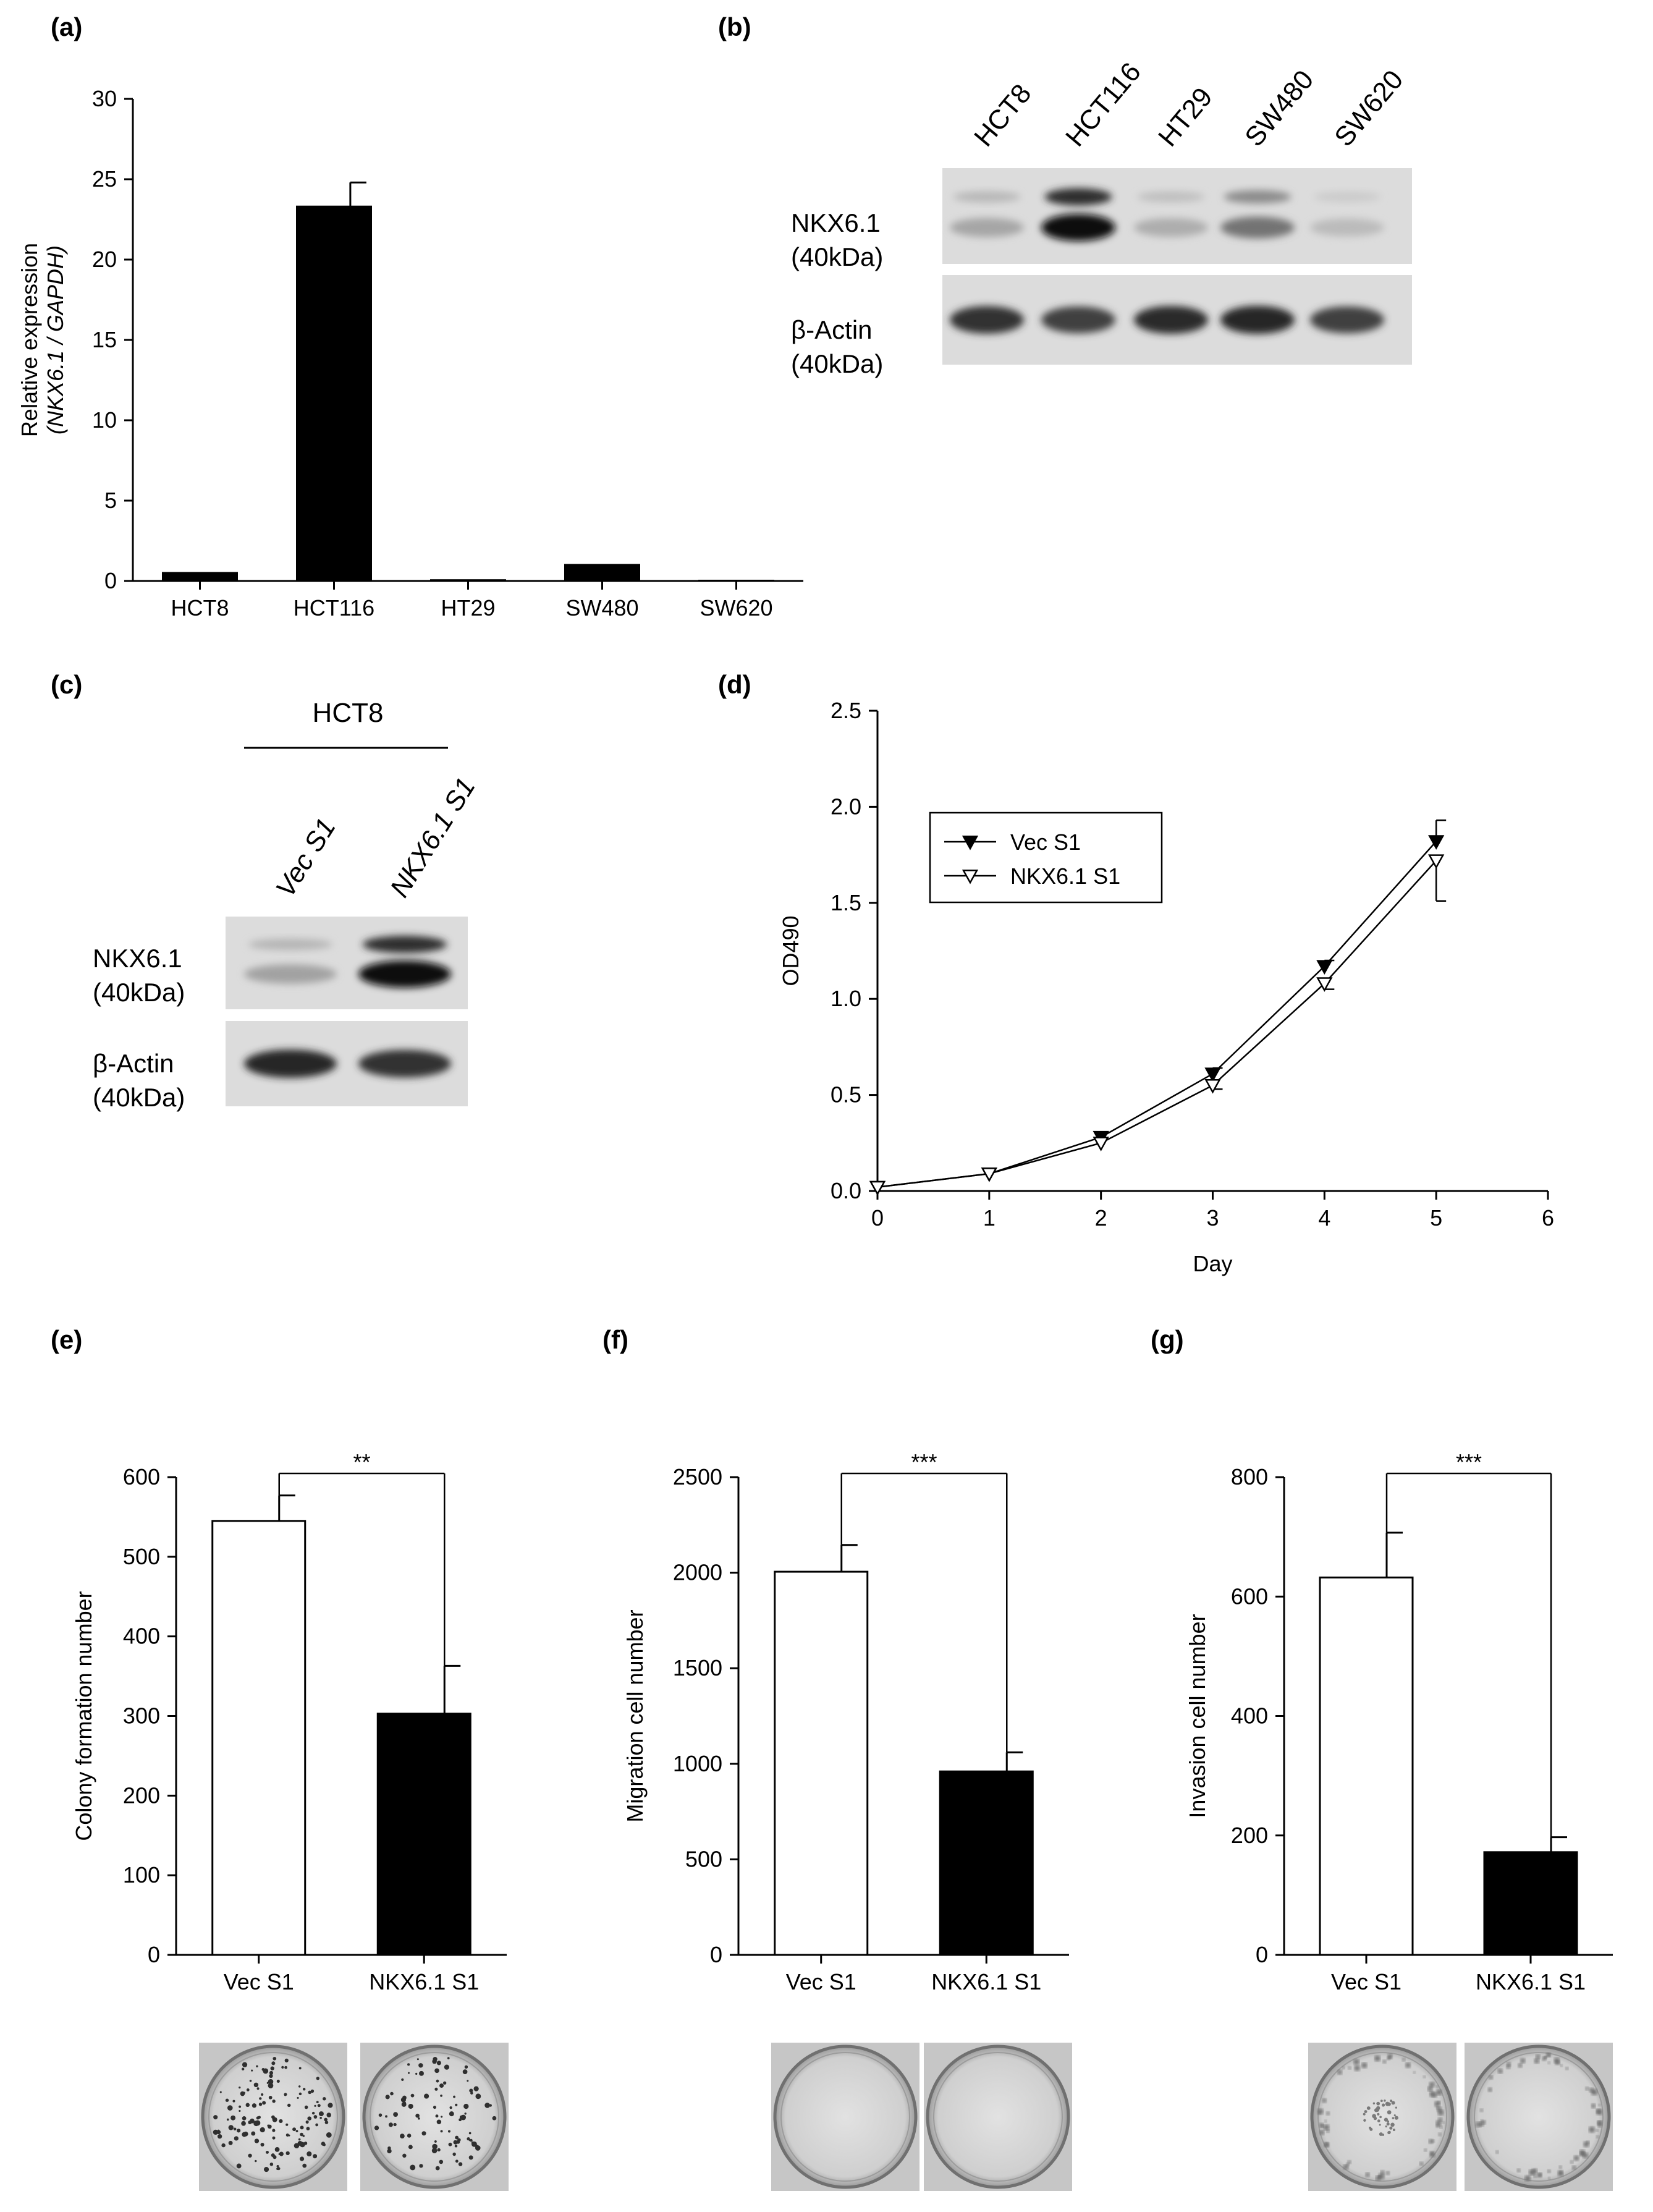 The height and width of the screenshot is (2212, 1653). What do you see at coordinates (1257, 227) in the screenshot?
I see `blot-band` at bounding box center [1257, 227].